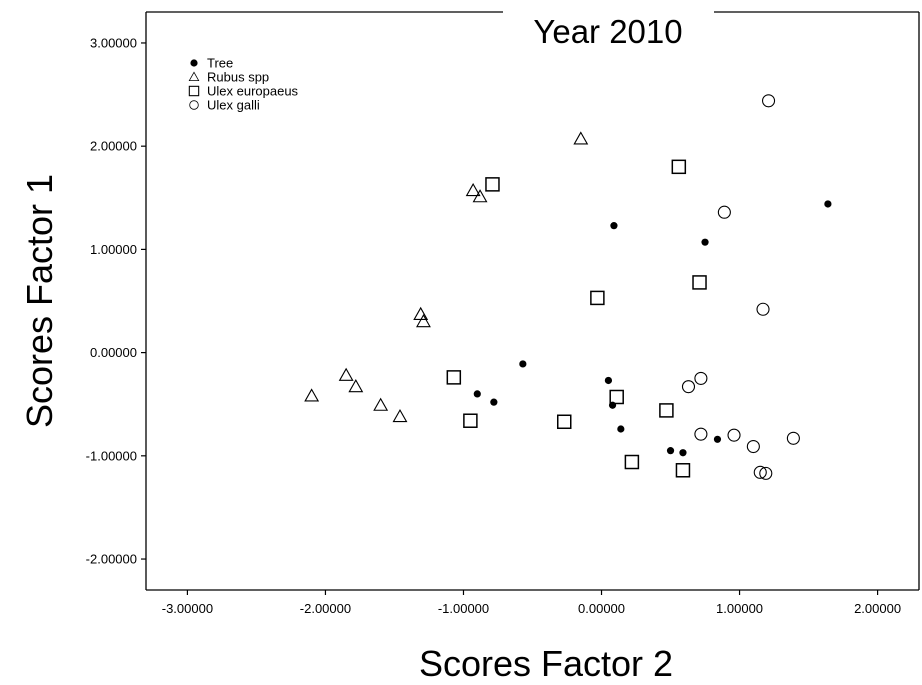 This screenshot has width=922, height=685. Describe the element at coordinates (194, 105) in the screenshot. I see `legend-marker-ulex-galli` at that location.